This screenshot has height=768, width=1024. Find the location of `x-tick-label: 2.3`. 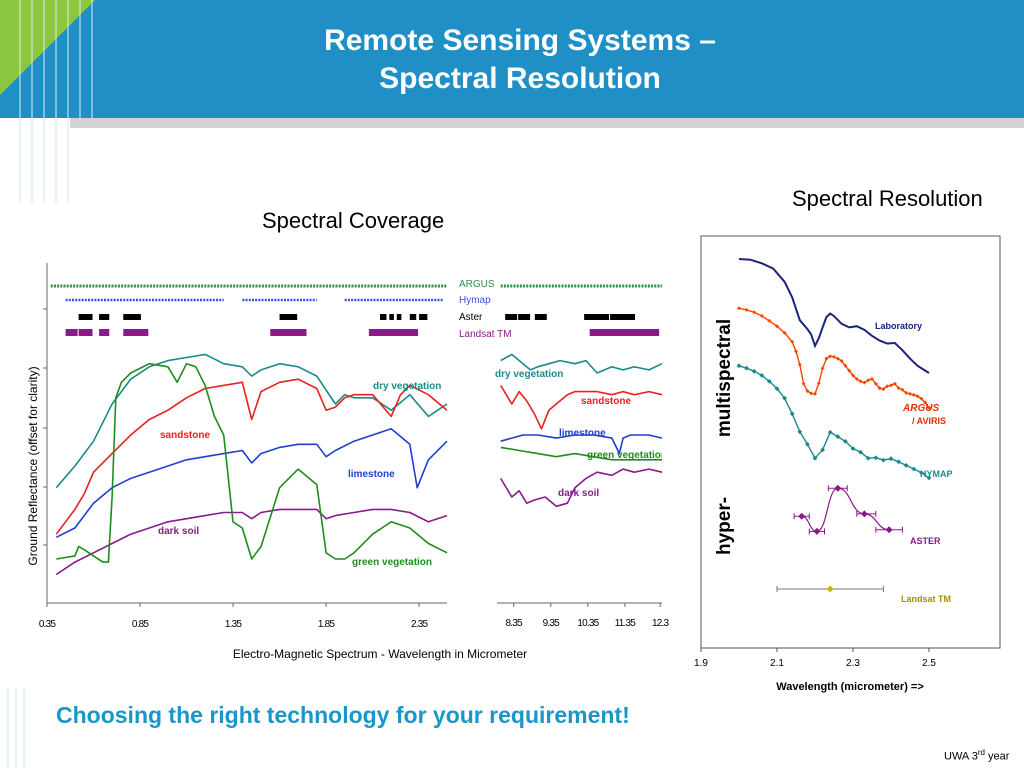

x-tick-label: 2.3 is located at coordinates (853, 663).